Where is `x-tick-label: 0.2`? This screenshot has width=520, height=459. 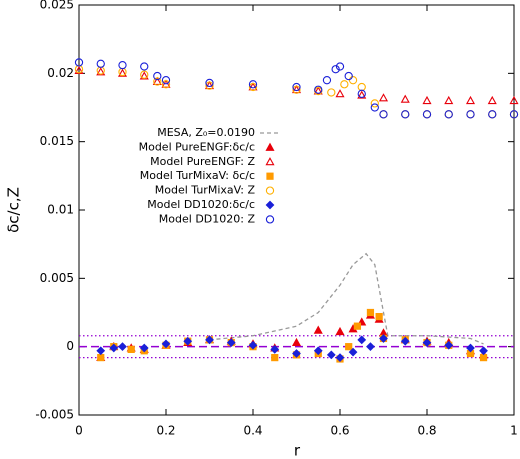 x-tick-label: 0.2 is located at coordinates (165, 431).